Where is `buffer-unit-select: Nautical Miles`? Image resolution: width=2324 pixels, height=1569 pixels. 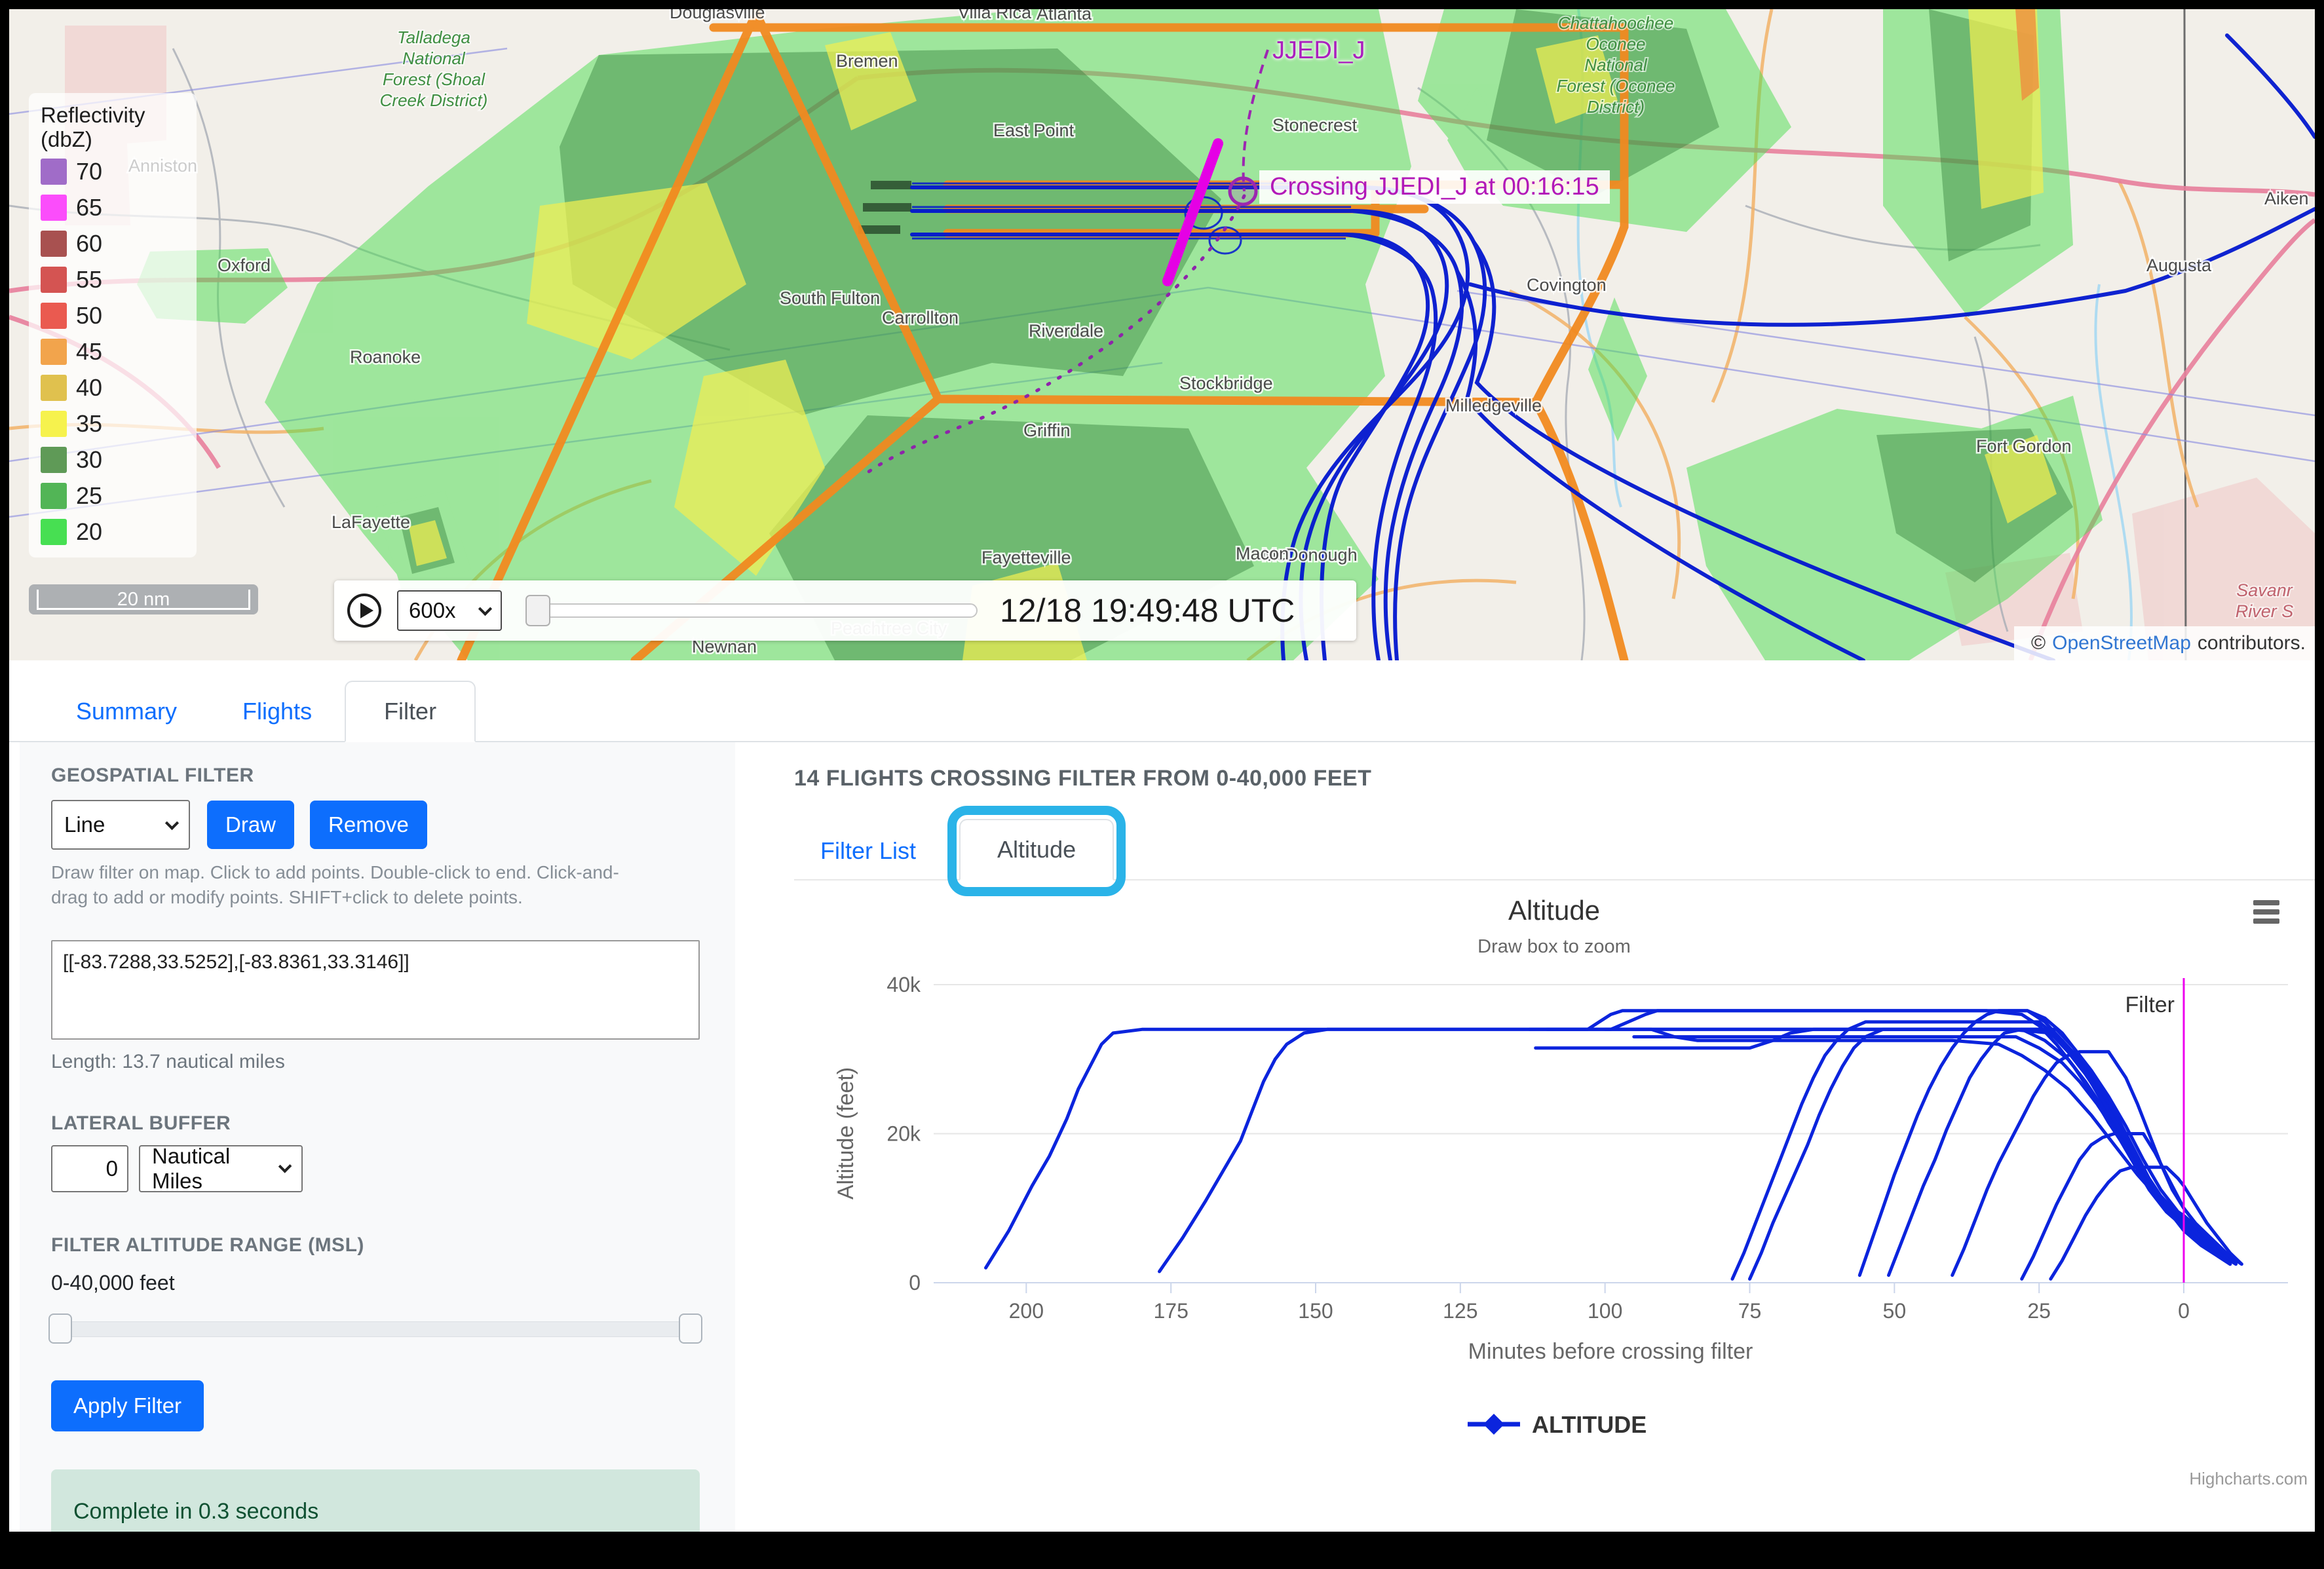
buffer-unit-select: Nautical Miles is located at coordinates (221, 1168).